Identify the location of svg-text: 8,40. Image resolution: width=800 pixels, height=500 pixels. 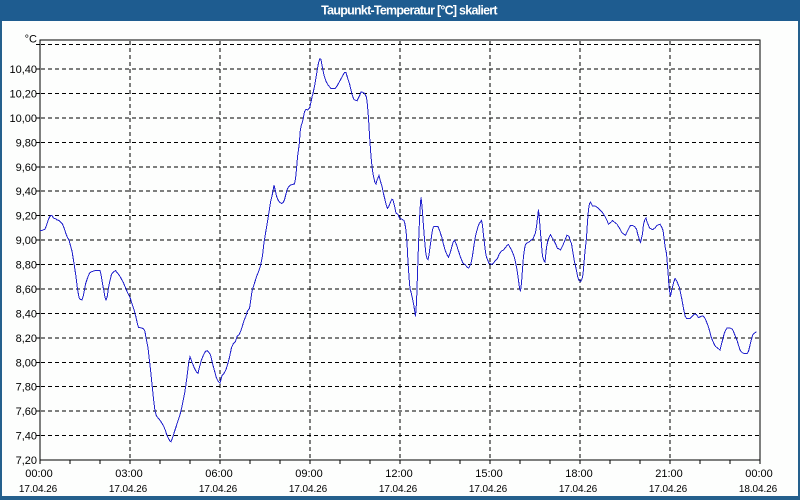
(26, 314).